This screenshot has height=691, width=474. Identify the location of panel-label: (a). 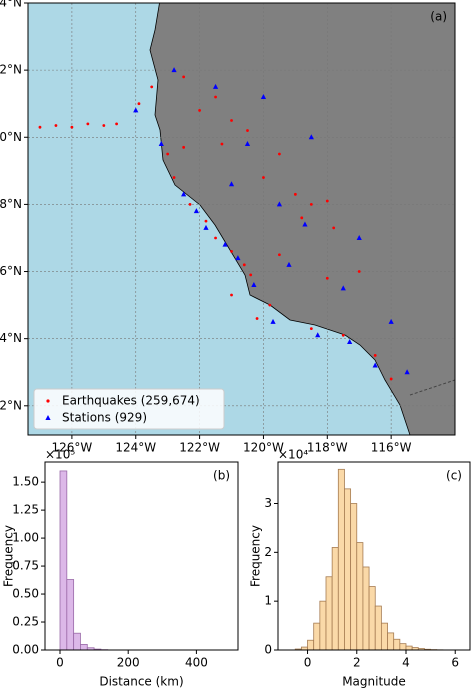
(438, 17).